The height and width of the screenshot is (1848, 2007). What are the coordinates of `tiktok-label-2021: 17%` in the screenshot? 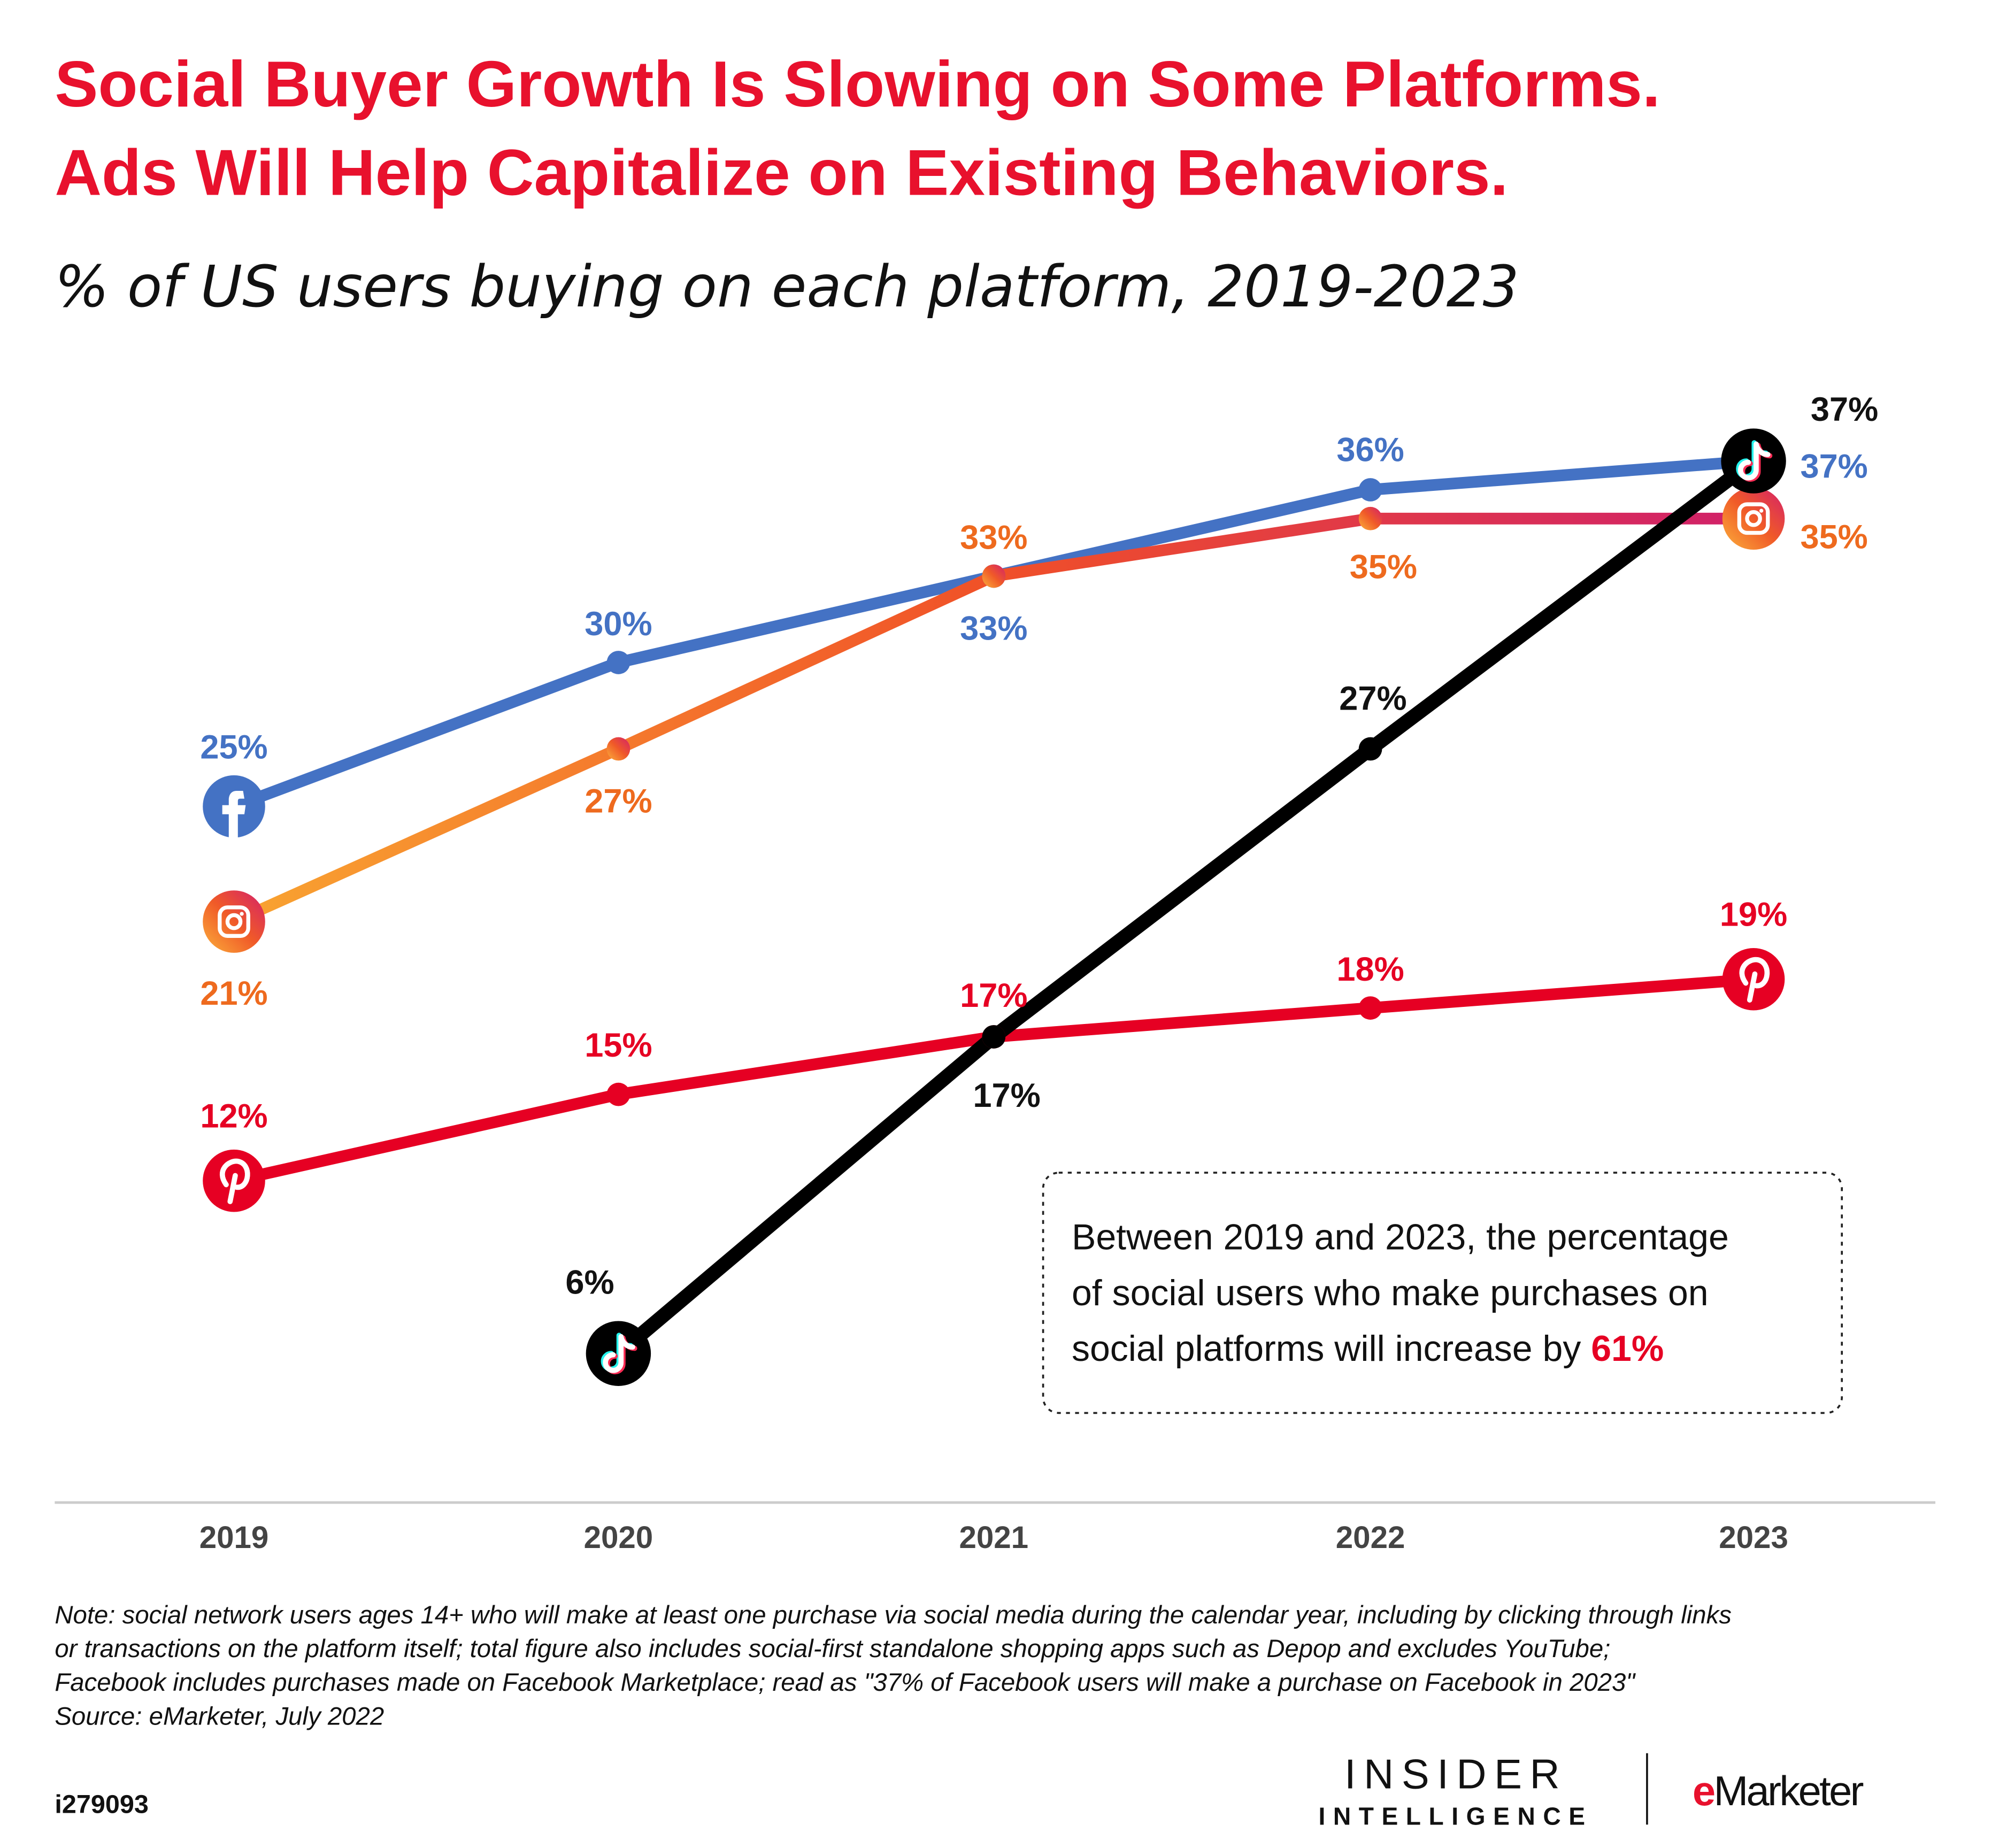 It's located at (1007, 1095).